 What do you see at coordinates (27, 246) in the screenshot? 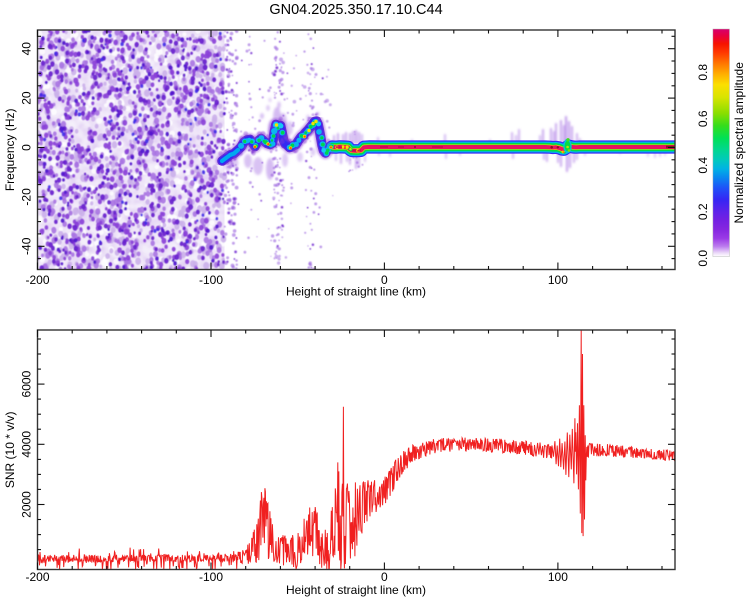
I see `svg-text: -40` at bounding box center [27, 246].